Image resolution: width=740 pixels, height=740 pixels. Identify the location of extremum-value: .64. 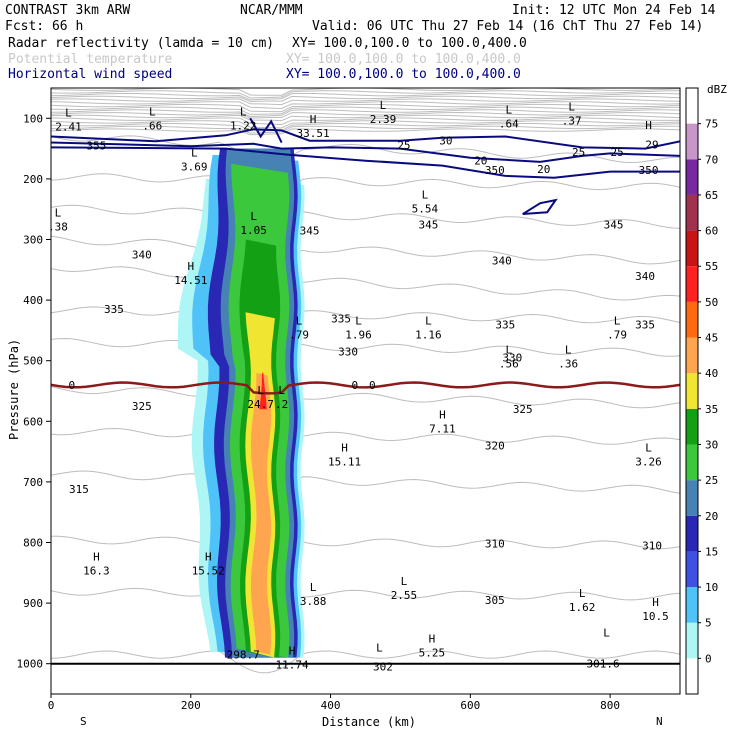
(509, 123).